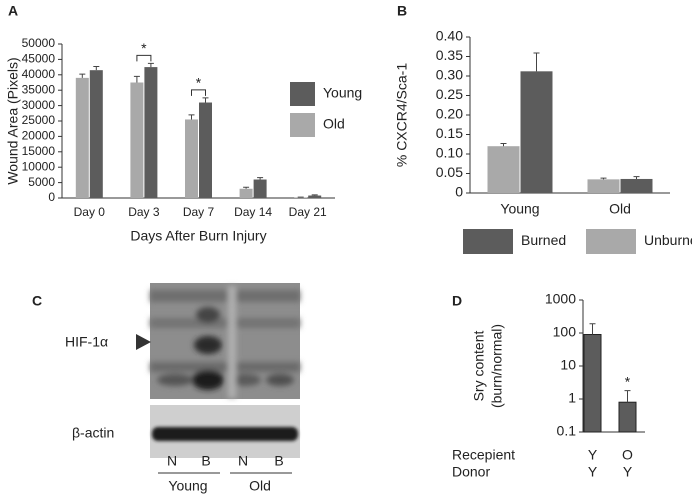 The height and width of the screenshot is (495, 692). What do you see at coordinates (567, 431) in the screenshot?
I see `y-tick-label: 0.1` at bounding box center [567, 431].